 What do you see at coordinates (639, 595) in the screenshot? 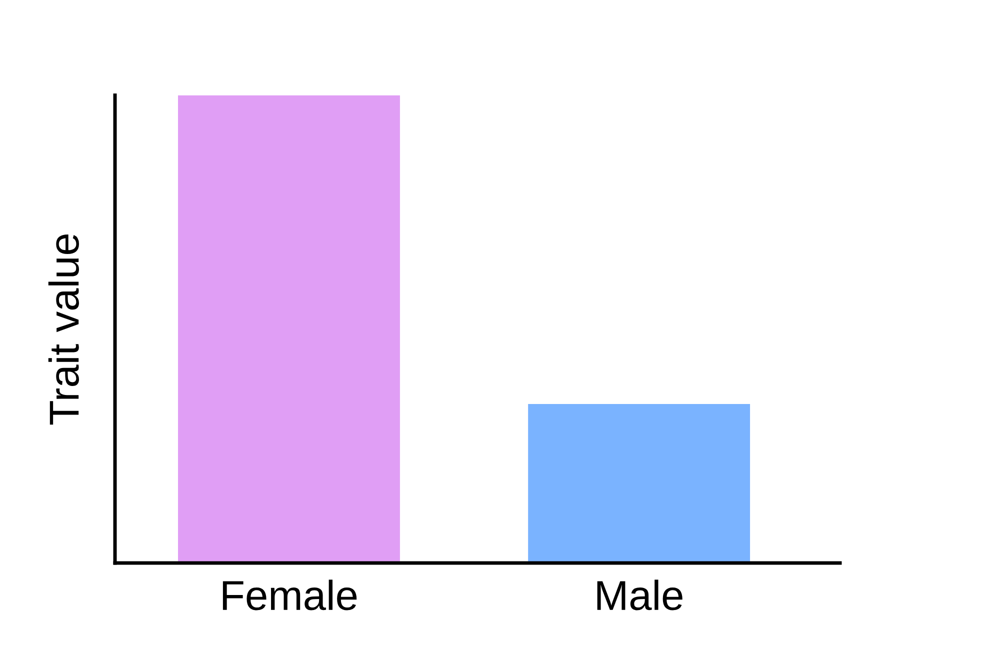
I see `x-tick-label: Male` at bounding box center [639, 595].